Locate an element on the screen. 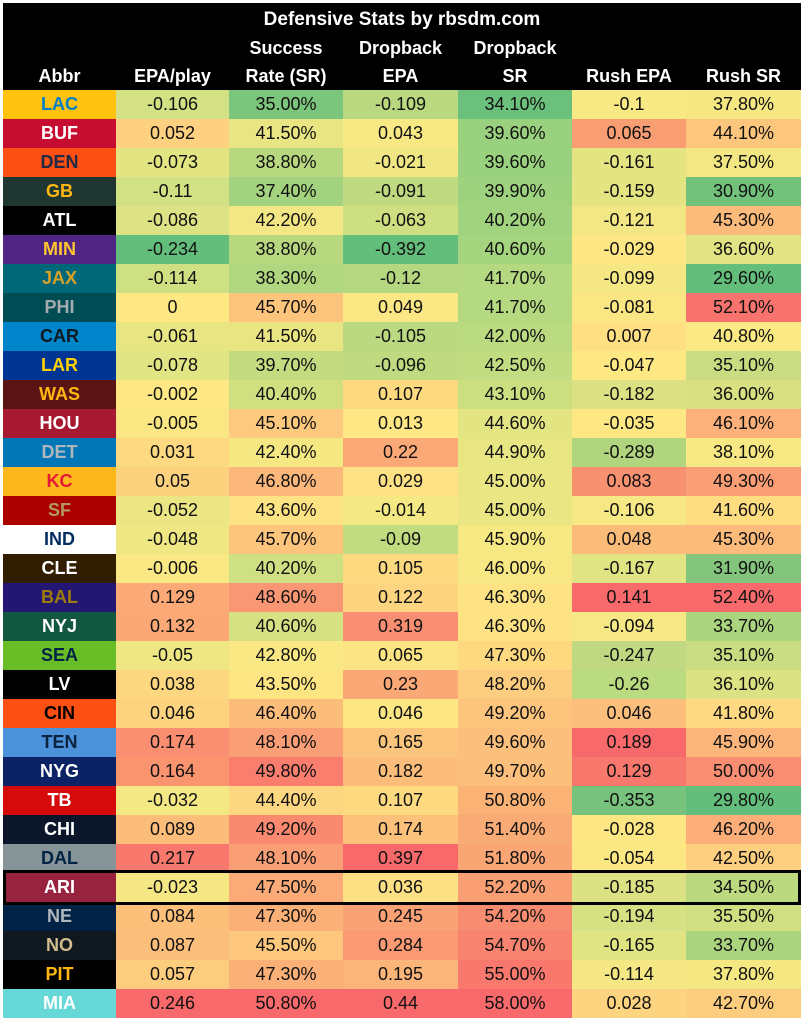 The image size is (803, 1020). column-header-db_sr-line-2: SR is located at coordinates (515, 76).